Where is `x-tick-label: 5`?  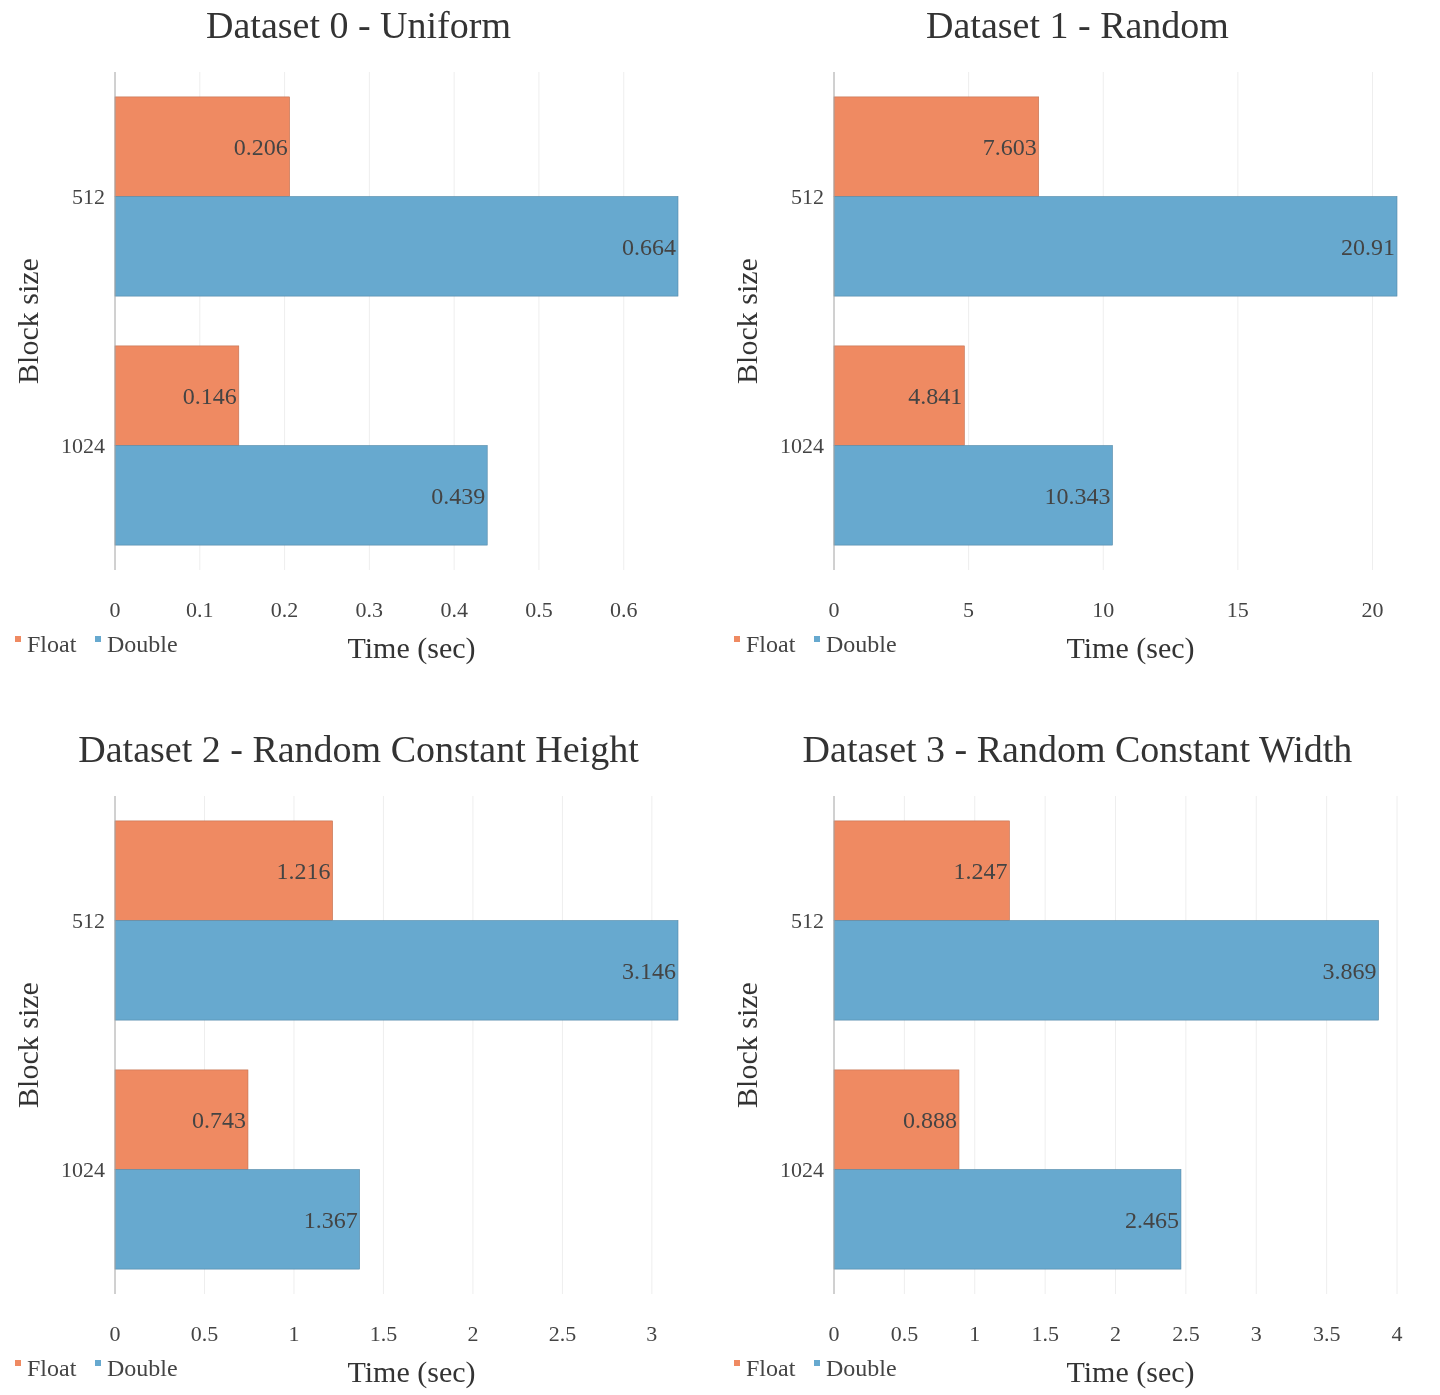 x-tick-label: 5 is located at coordinates (969, 609).